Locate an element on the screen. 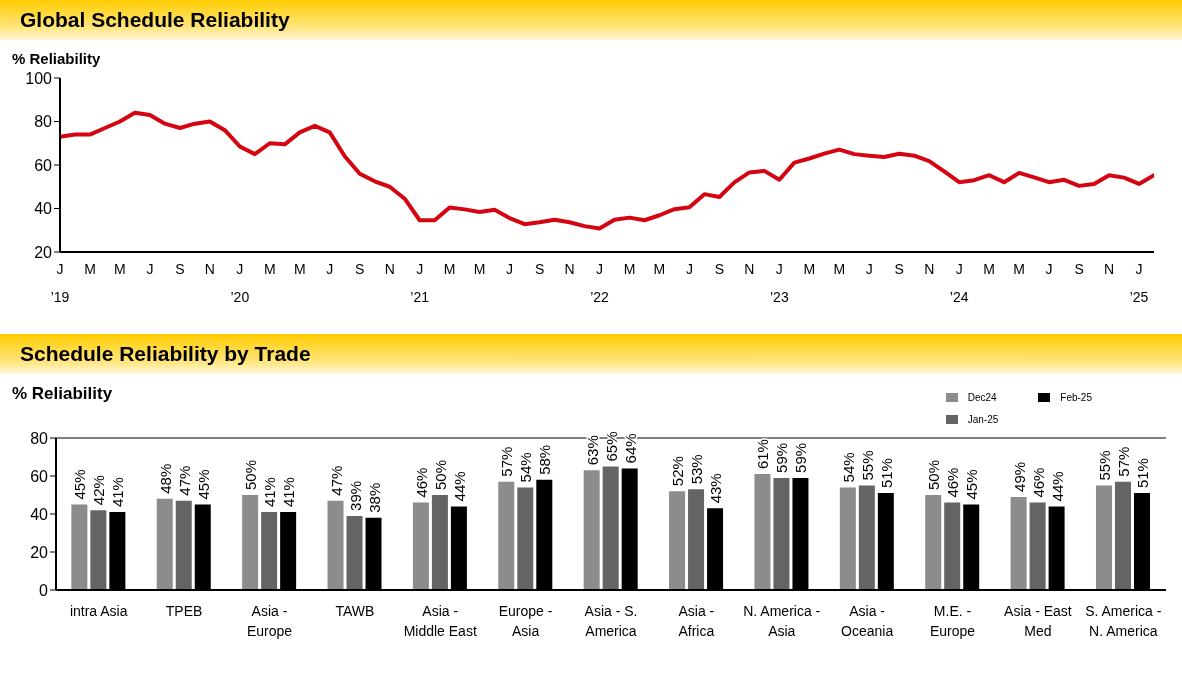 The image size is (1182, 684). x-tick-label: J ’22 is located at coordinates (600, 283).